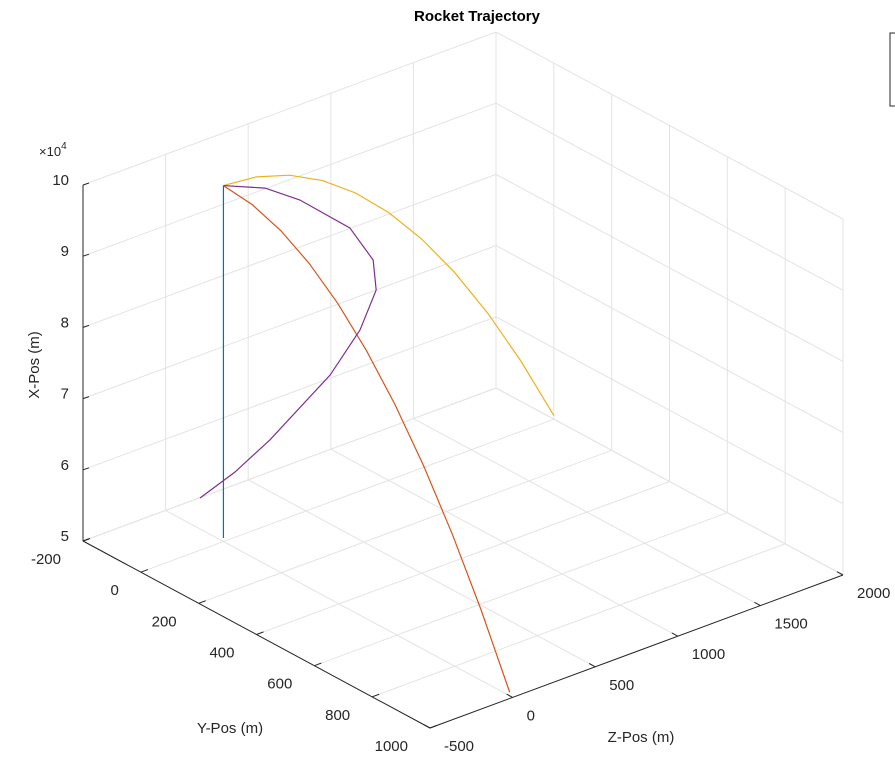 Image resolution: width=895 pixels, height=766 pixels. What do you see at coordinates (531, 715) in the screenshot?
I see `z-tick-label: 0` at bounding box center [531, 715].